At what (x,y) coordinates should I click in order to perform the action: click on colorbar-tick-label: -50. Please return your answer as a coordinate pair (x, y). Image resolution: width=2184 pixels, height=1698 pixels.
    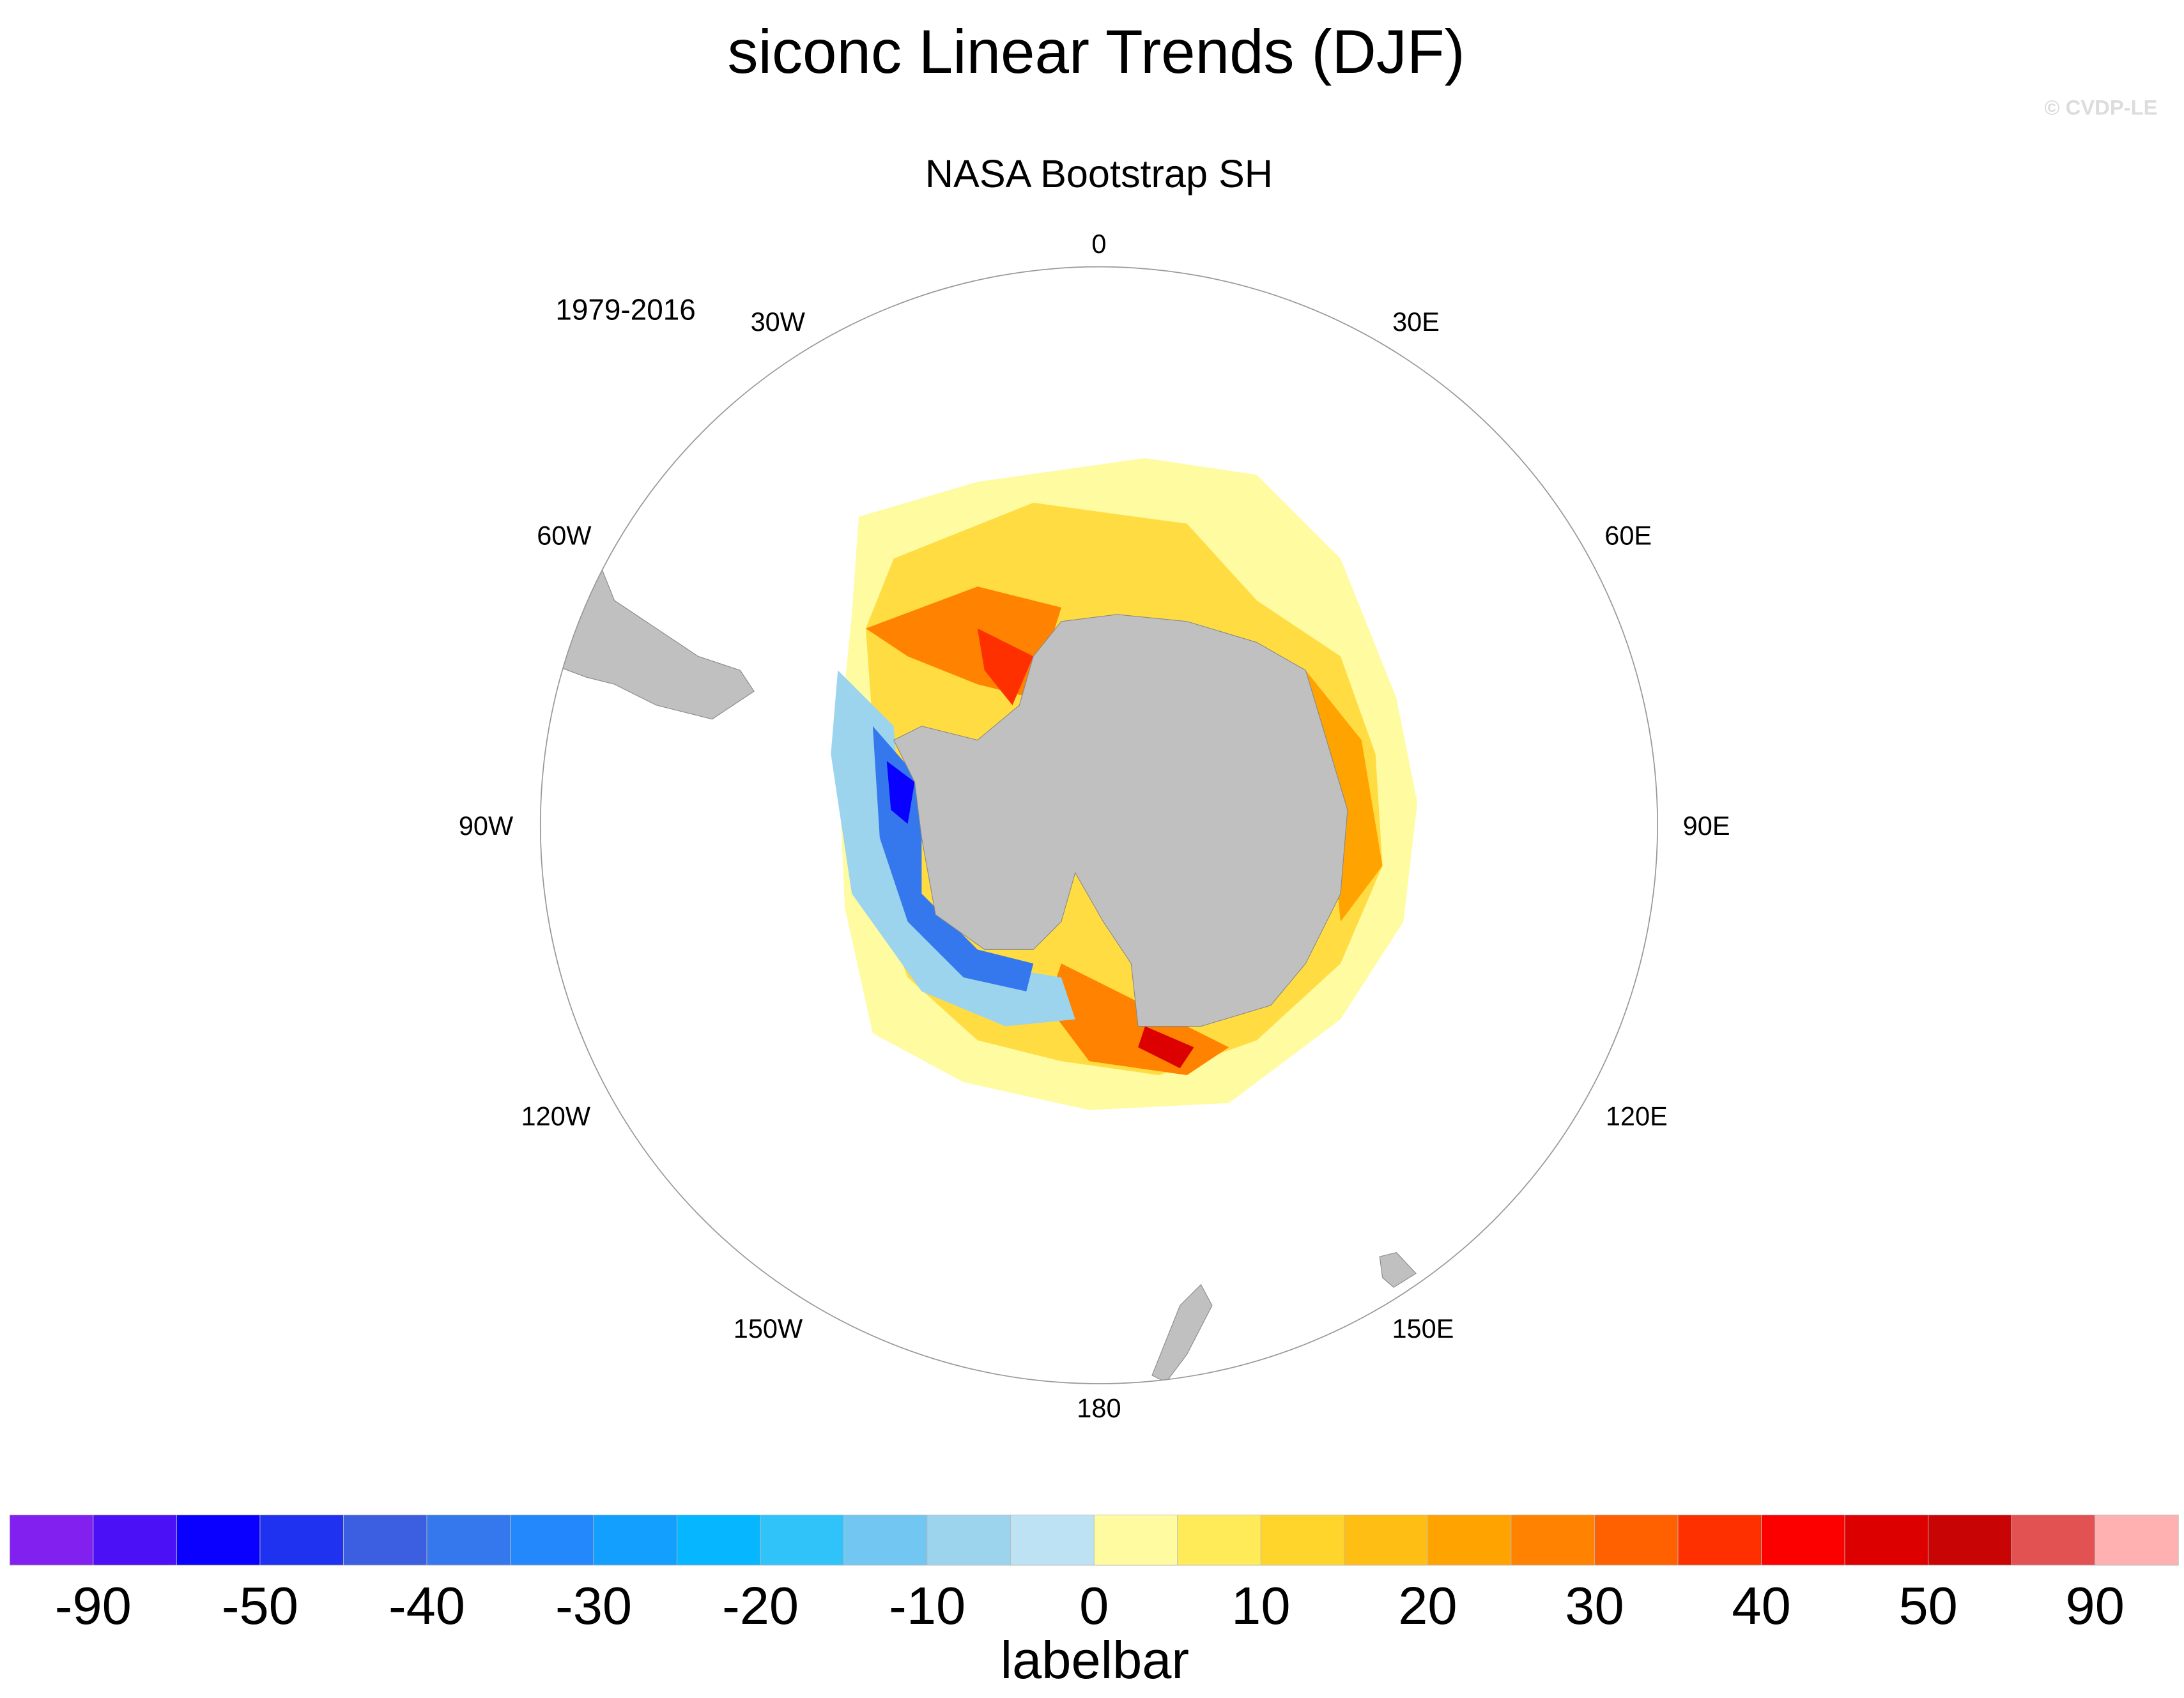
    Looking at the image, I should click on (260, 1605).